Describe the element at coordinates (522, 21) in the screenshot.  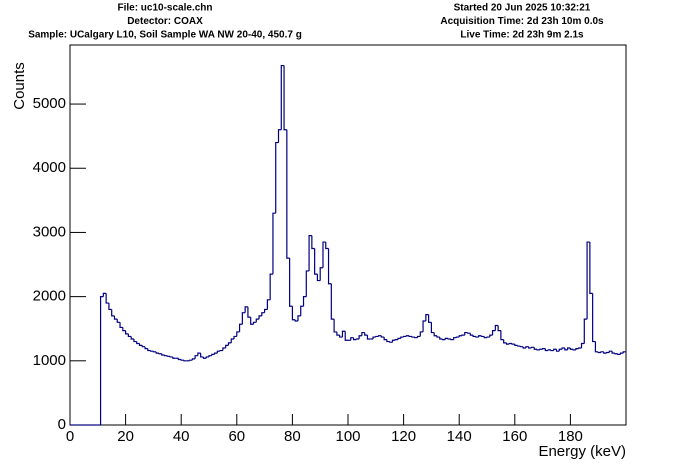
I see `header-right-line: Acquisition Time: 2d 23h 10m 0.0s` at that location.